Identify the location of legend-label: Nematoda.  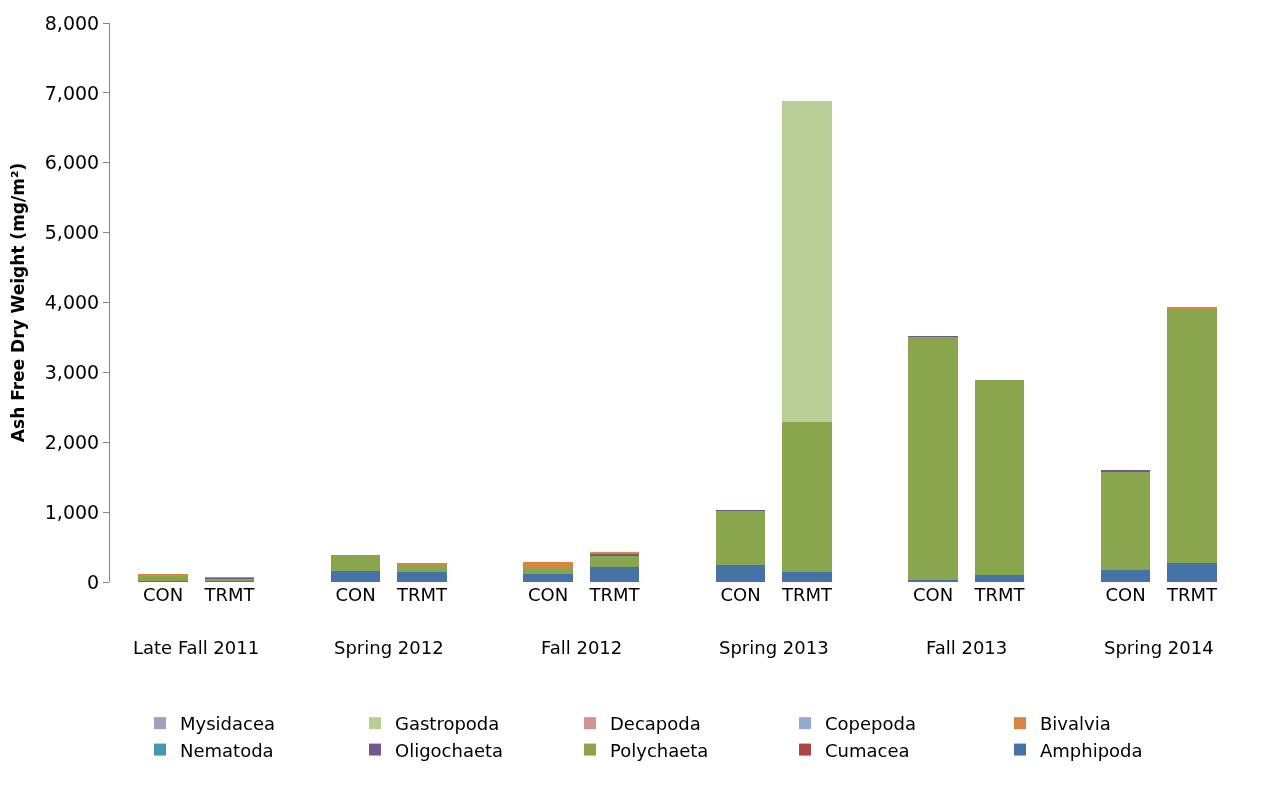
(227, 750).